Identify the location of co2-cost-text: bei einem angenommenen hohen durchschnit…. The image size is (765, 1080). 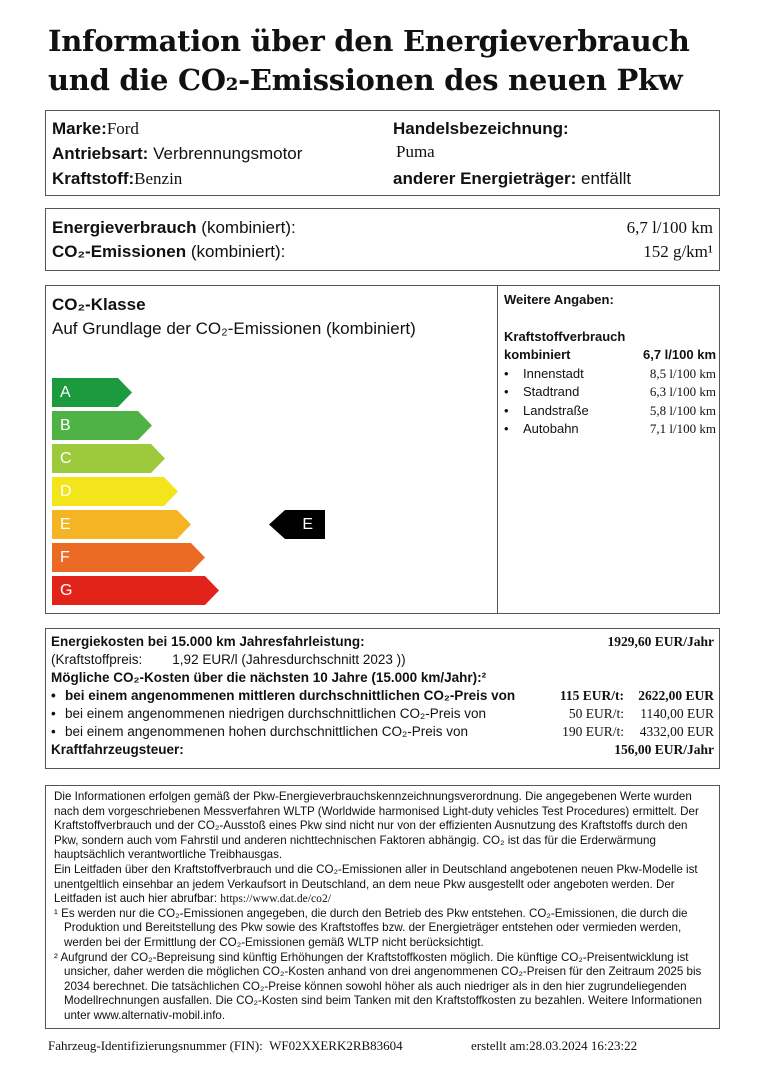
(266, 731).